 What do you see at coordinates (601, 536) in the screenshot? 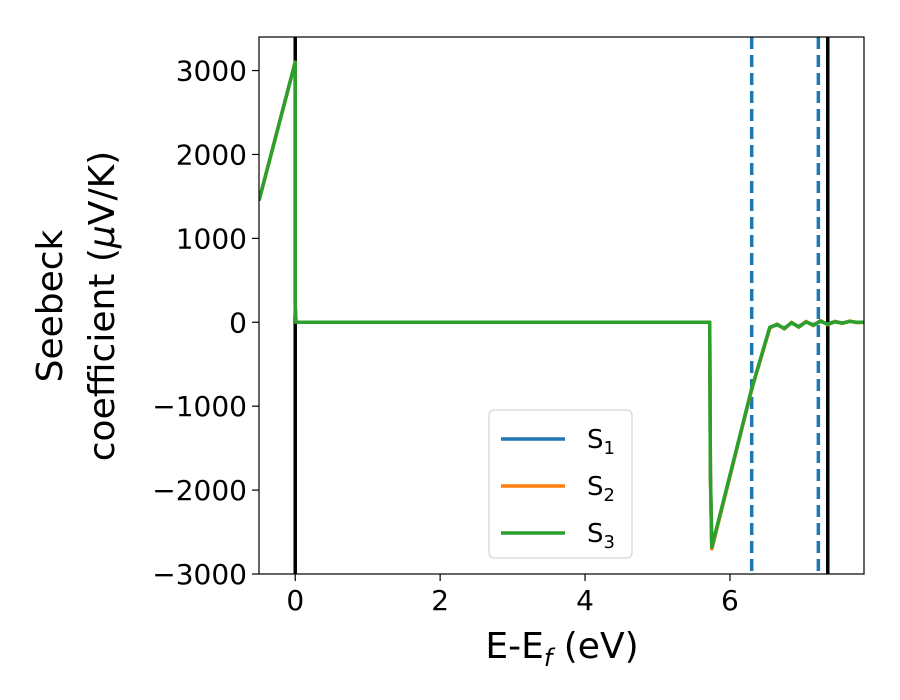
I see `legend-label-S3: S3` at bounding box center [601, 536].